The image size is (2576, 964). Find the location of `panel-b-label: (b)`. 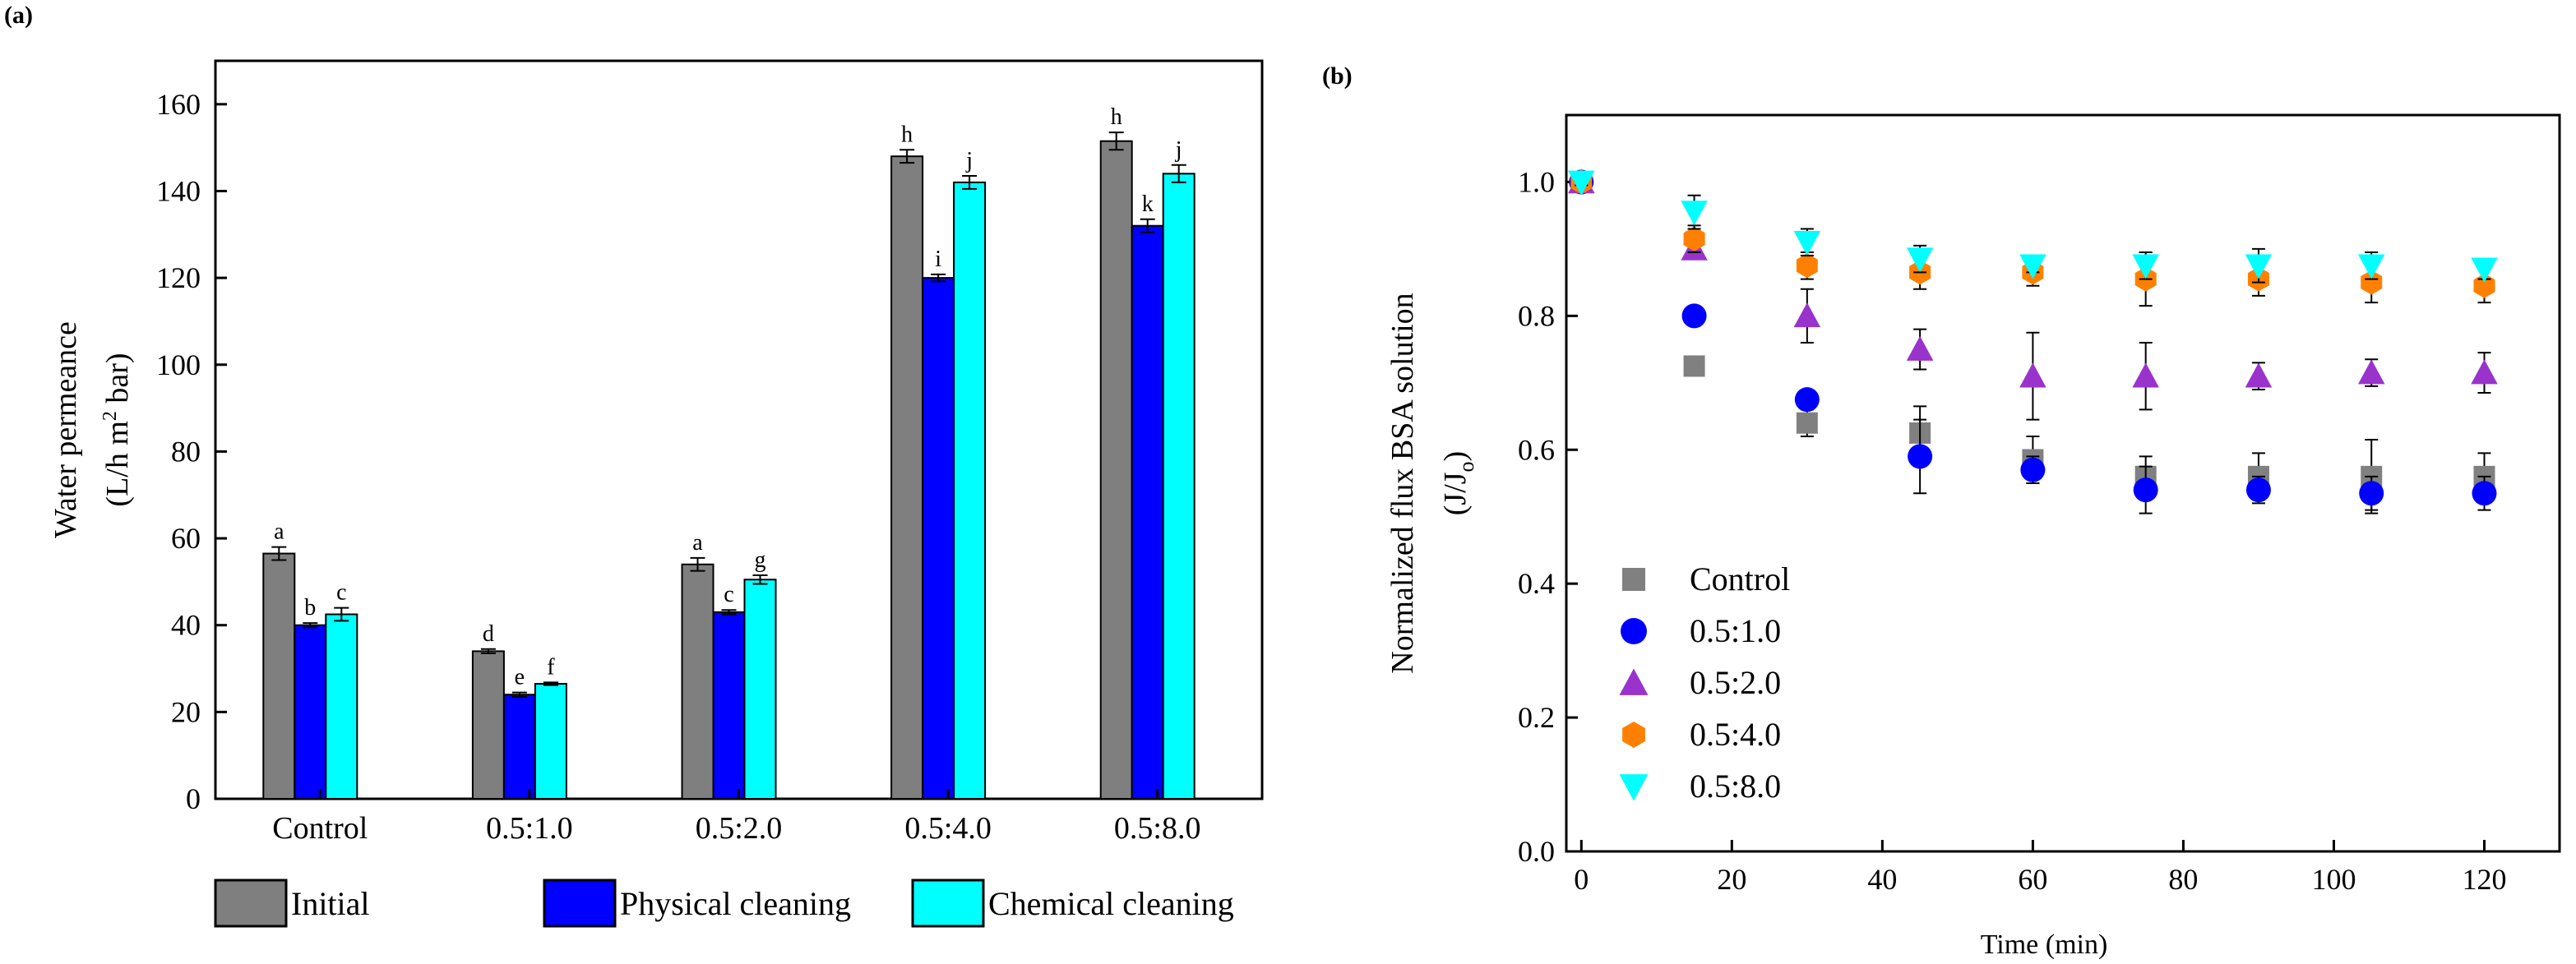

panel-b-label: (b) is located at coordinates (1337, 76).